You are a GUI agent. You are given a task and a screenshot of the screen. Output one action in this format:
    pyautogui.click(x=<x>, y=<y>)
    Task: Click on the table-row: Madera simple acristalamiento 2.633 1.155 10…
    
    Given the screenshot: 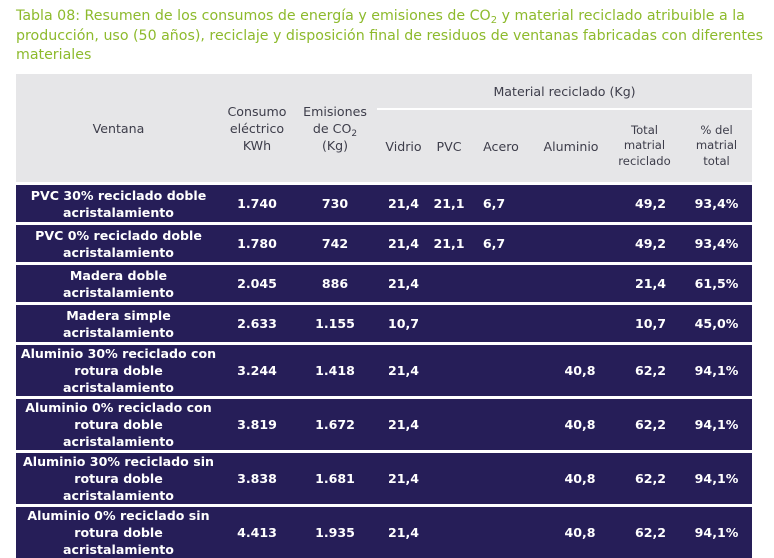 What is the action you would take?
    pyautogui.click(x=384, y=323)
    